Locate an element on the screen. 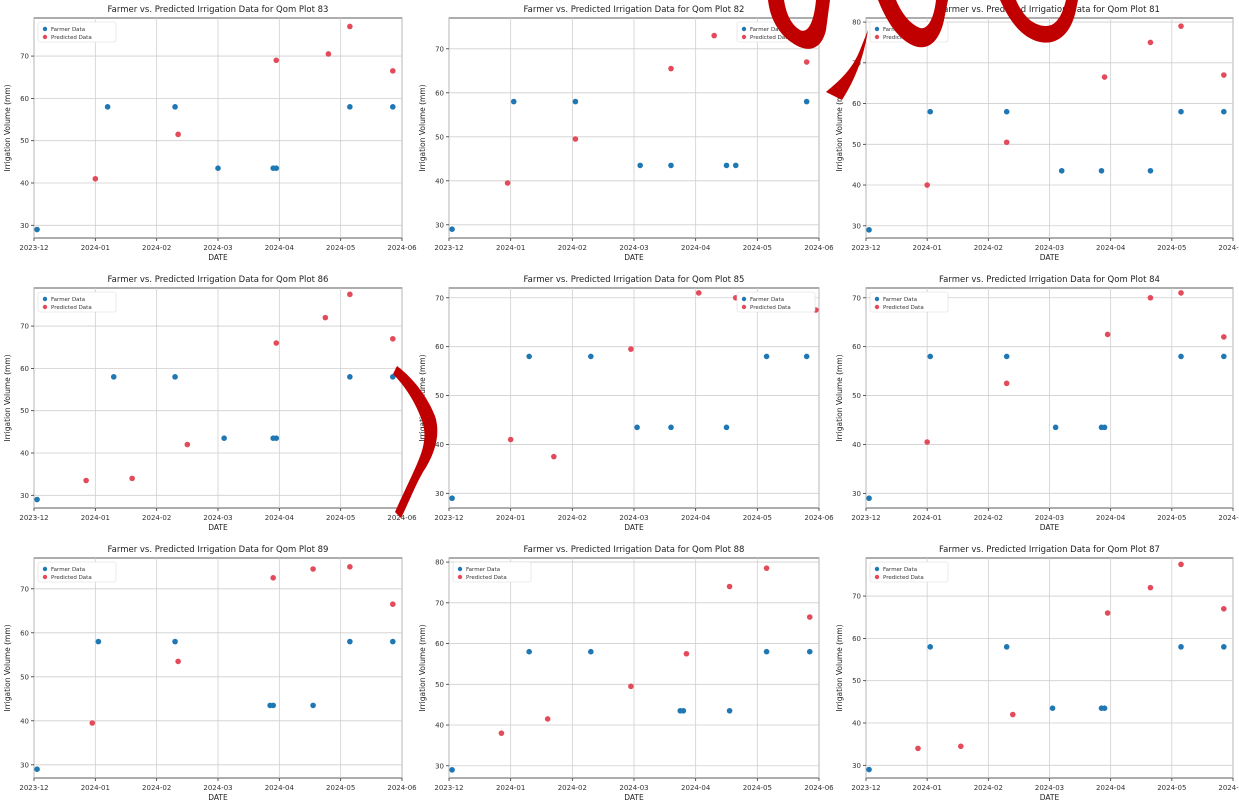 This screenshot has height=810, width=1239. x-tick-label: 2024-04 is located at coordinates (280, 518).